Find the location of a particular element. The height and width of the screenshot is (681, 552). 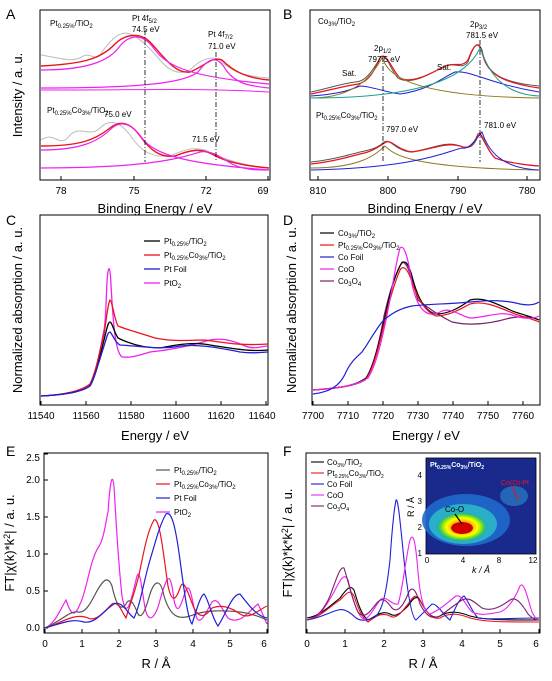

panel-letter-d: D is located at coordinates (288, 220).